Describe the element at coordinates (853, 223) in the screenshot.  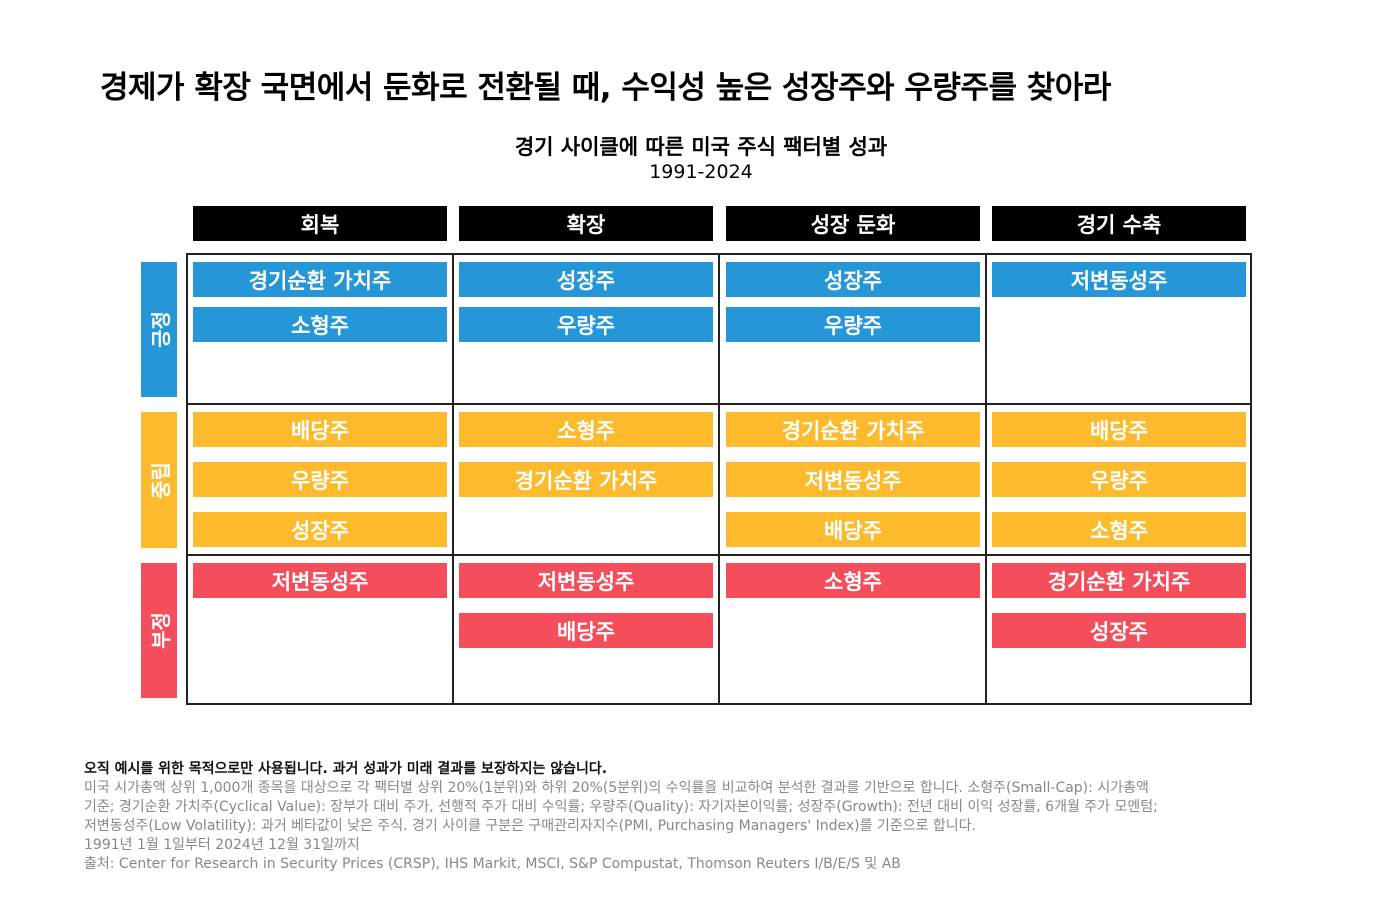
I see `phase-header-slowdown: 성장 둔화` at that location.